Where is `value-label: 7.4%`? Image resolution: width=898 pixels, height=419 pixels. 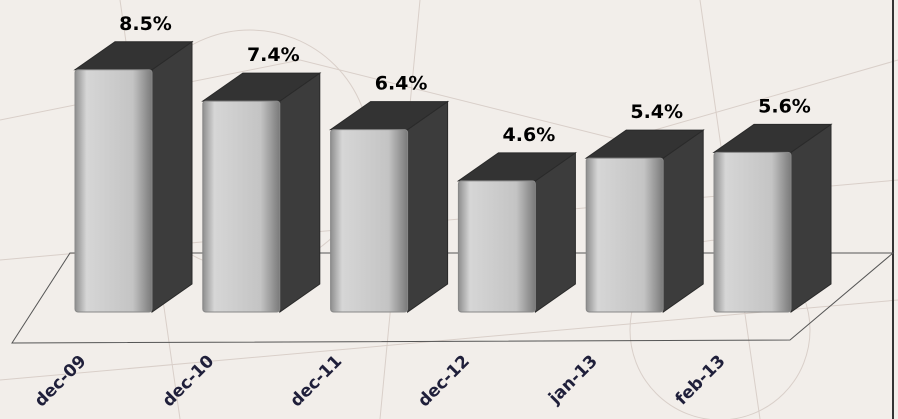
value-label: 7.4% is located at coordinates (273, 55).